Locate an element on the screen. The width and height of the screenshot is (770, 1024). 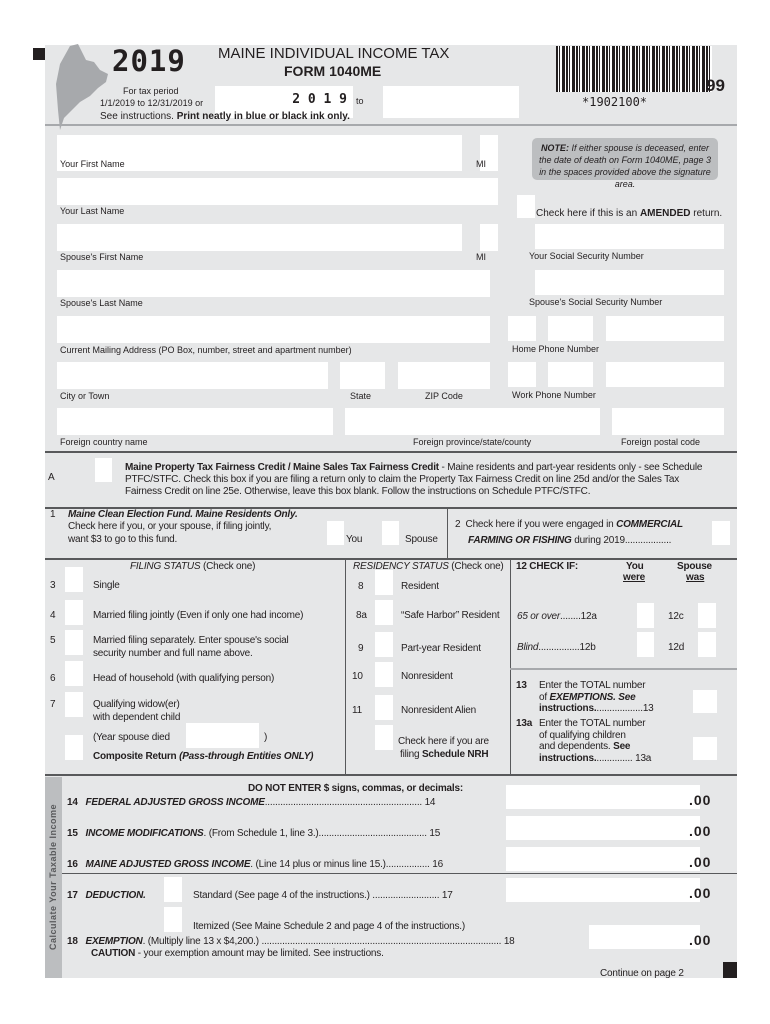
spouse-ssn-label: Spouse's Social Security Number is located at coordinates (596, 302).